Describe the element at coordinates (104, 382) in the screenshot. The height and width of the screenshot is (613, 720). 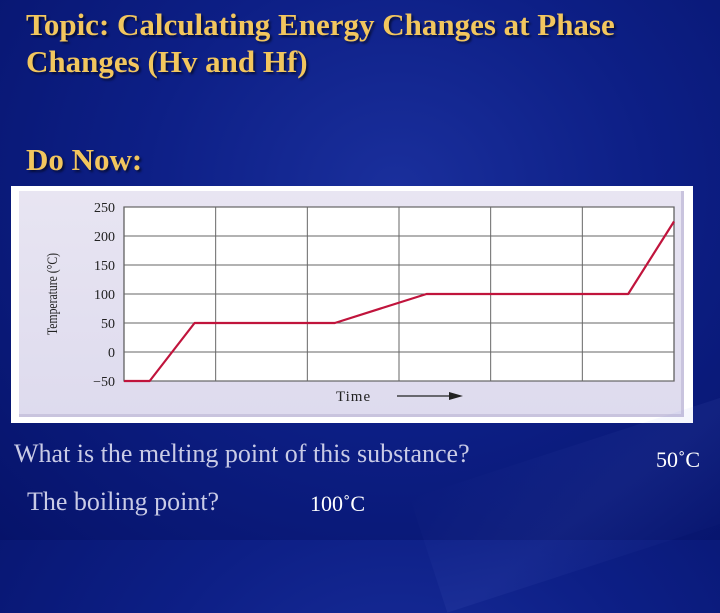
I see `y-tick-label: −50` at that location.